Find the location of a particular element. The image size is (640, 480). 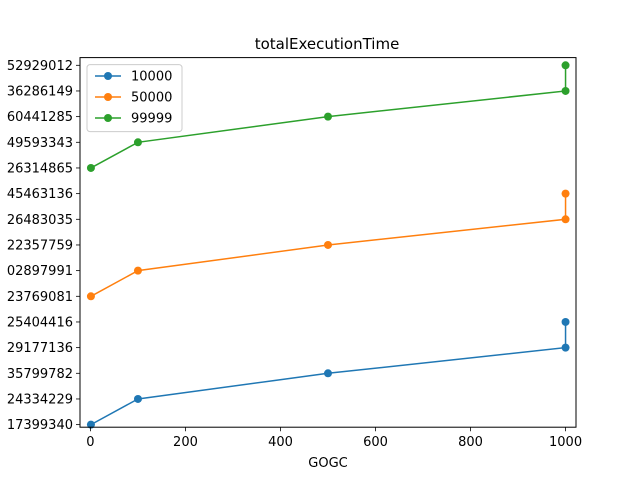

legend-label: 10000 is located at coordinates (151, 77).